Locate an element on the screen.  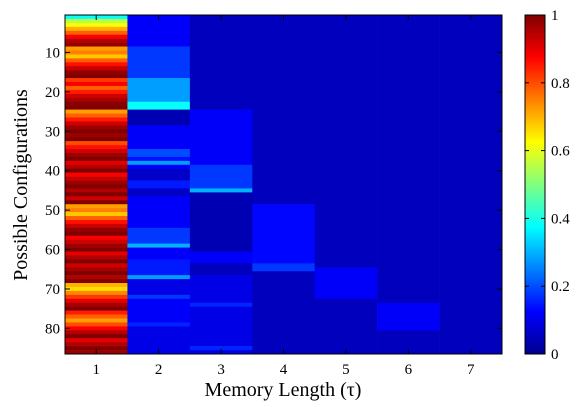
colorbar-tick-label: 0.2 is located at coordinates (560, 287).